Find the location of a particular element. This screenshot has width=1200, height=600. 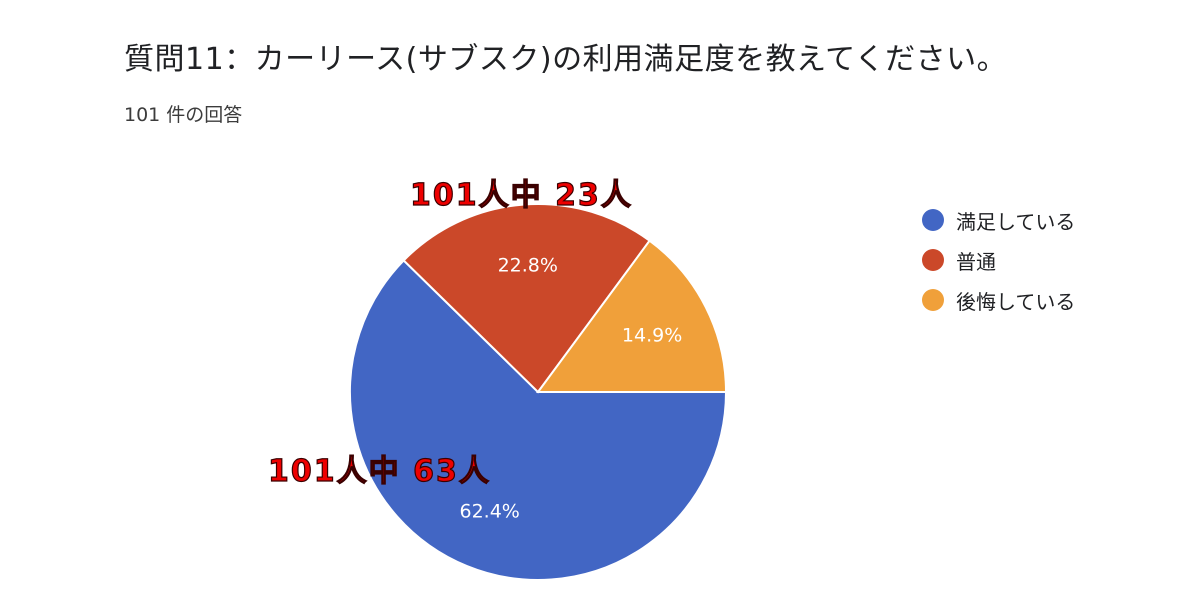

legend-item: 後悔している is located at coordinates (998, 300).